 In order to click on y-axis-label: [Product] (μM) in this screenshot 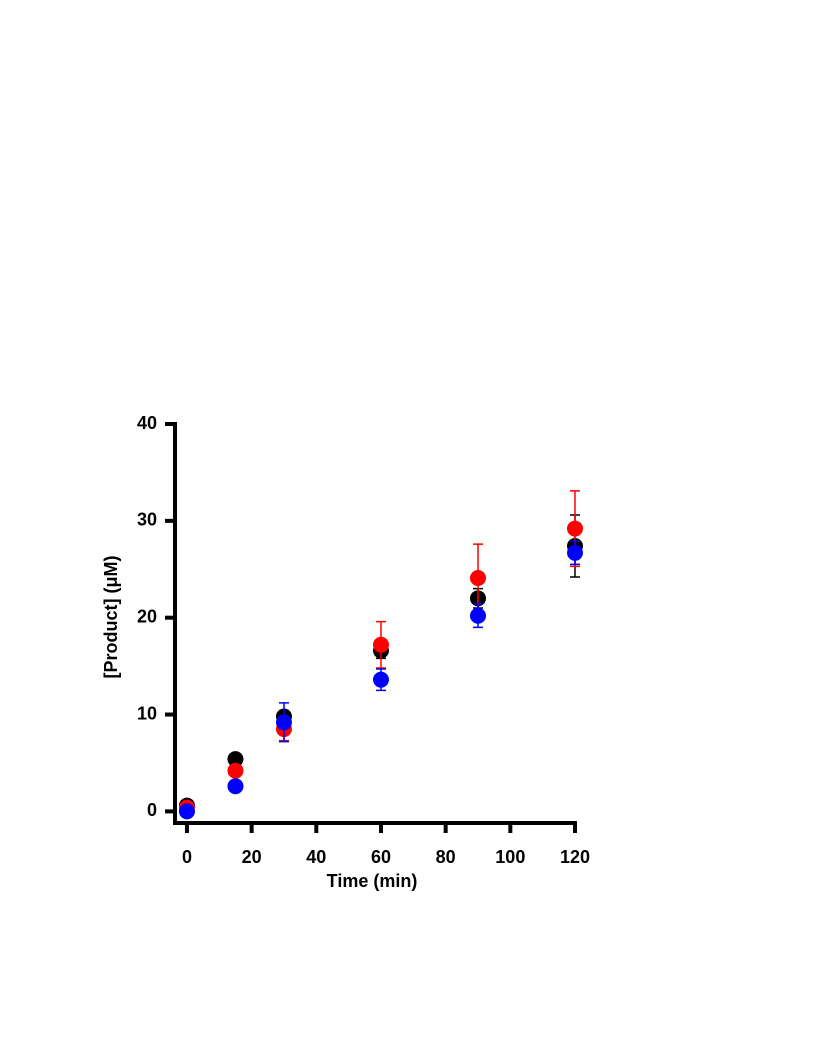, I will do `click(111, 617)`.